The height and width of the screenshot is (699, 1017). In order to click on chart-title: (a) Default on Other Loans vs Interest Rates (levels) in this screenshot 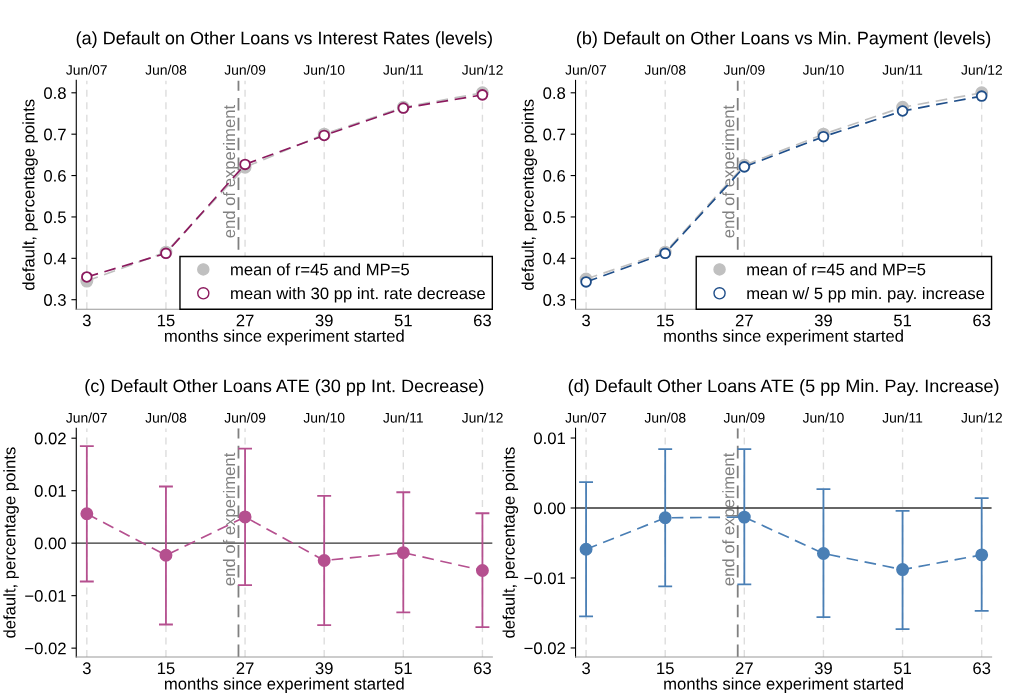, I will do `click(284, 40)`.